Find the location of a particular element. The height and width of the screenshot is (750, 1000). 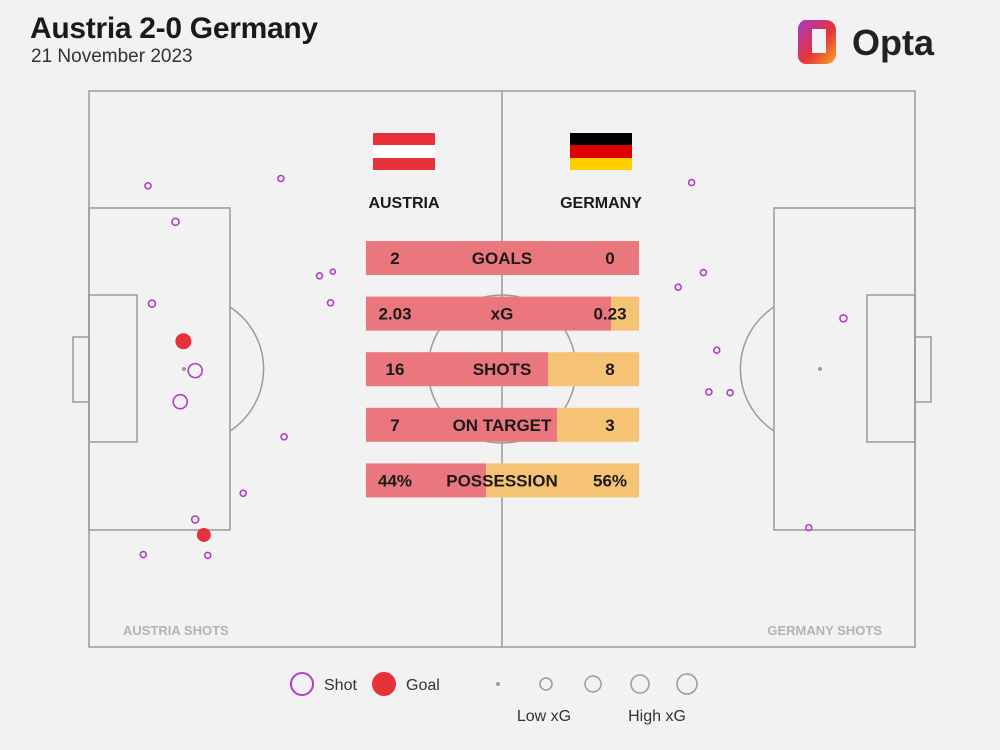

stat-bar-home-shots is located at coordinates (457, 369).